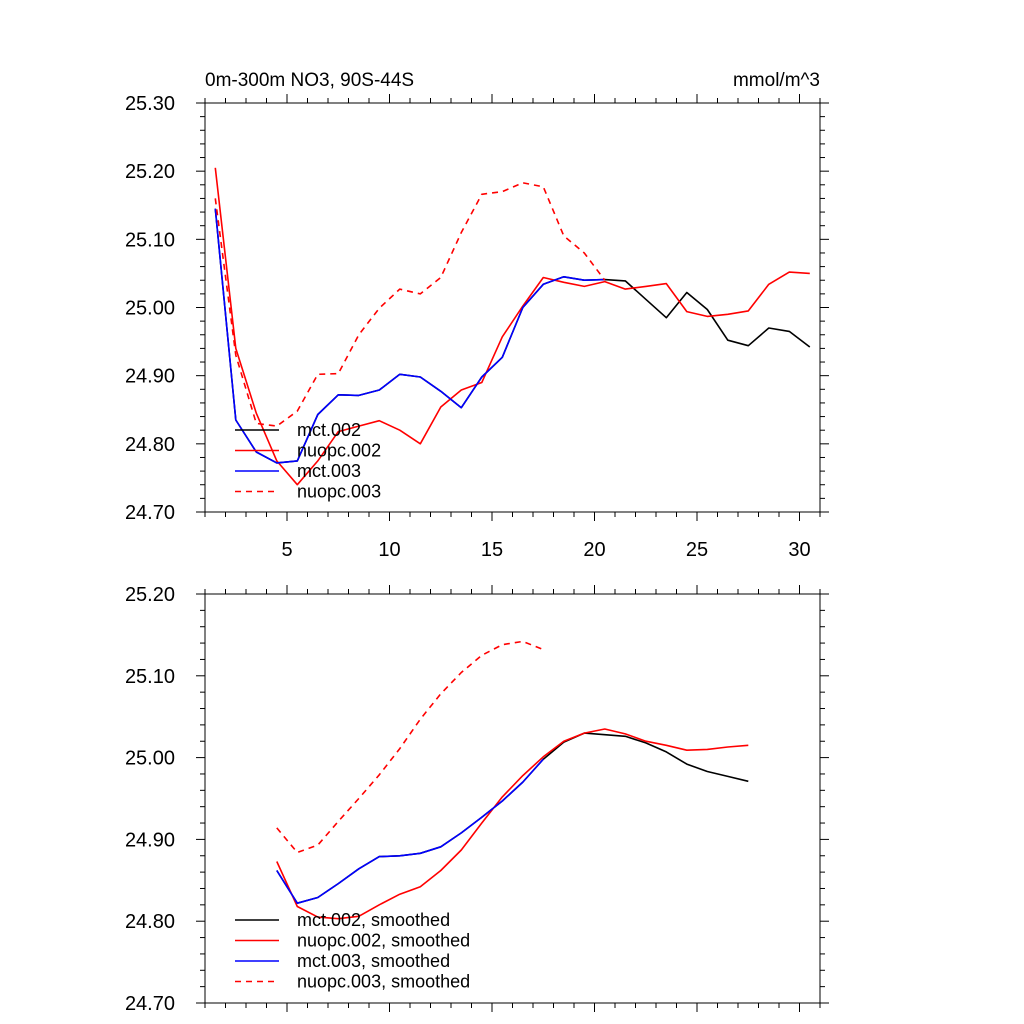 The height and width of the screenshot is (1024, 1024). Describe the element at coordinates (150, 104) in the screenshot. I see `y-tick-label: 25.30` at that location.